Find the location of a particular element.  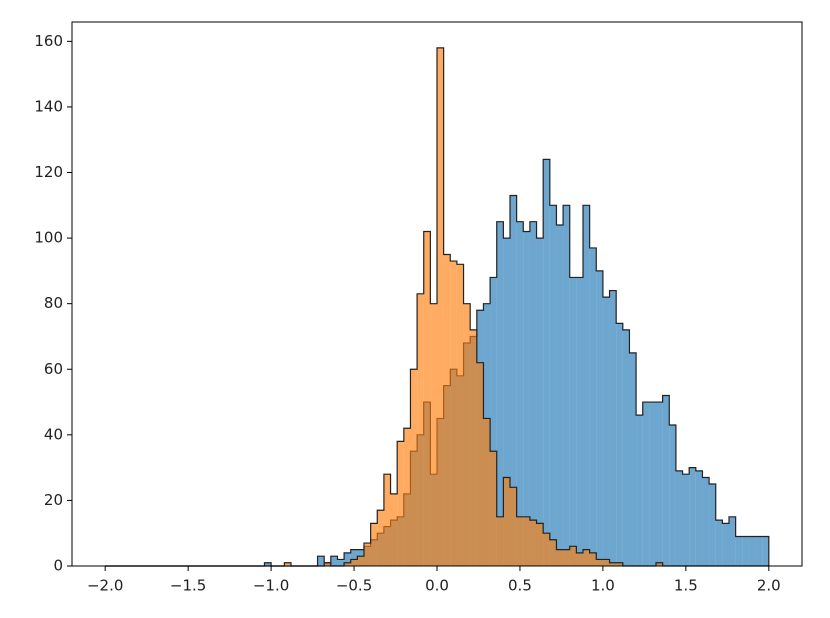

y-tick-label: 140 is located at coordinates (48, 106).